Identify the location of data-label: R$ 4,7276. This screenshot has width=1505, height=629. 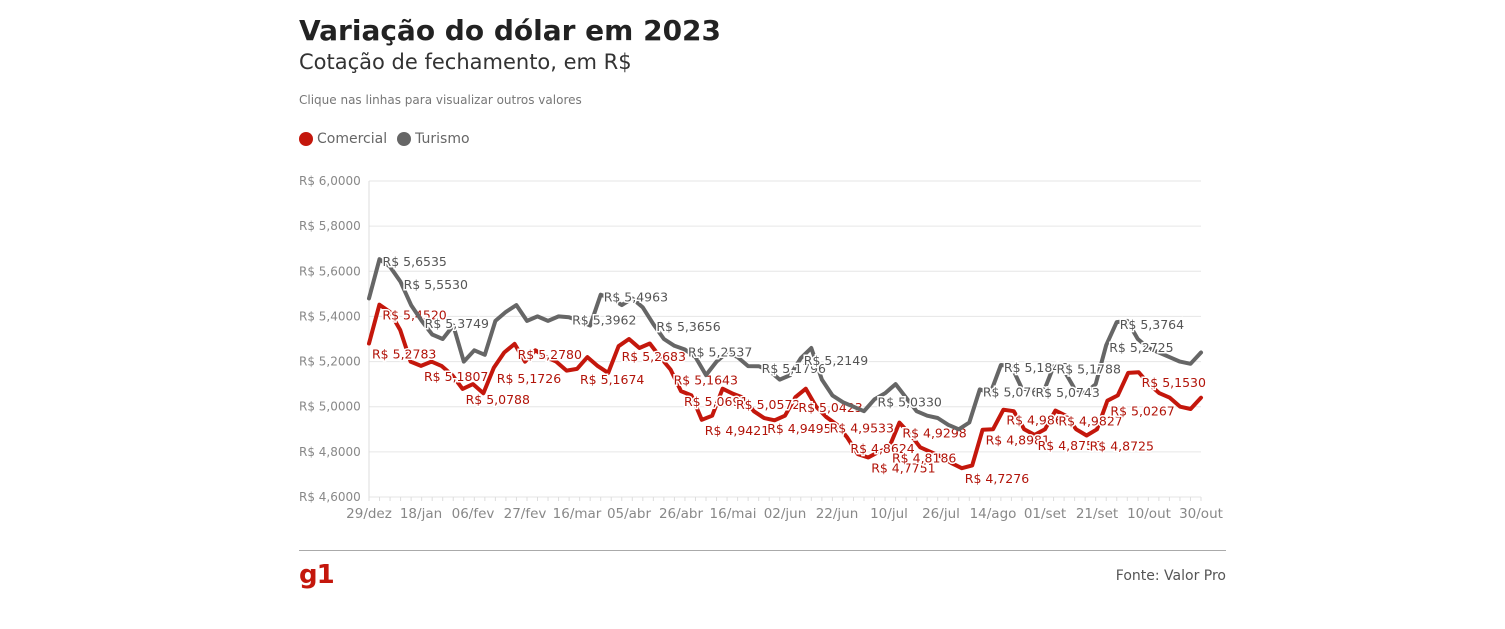
(997, 478).